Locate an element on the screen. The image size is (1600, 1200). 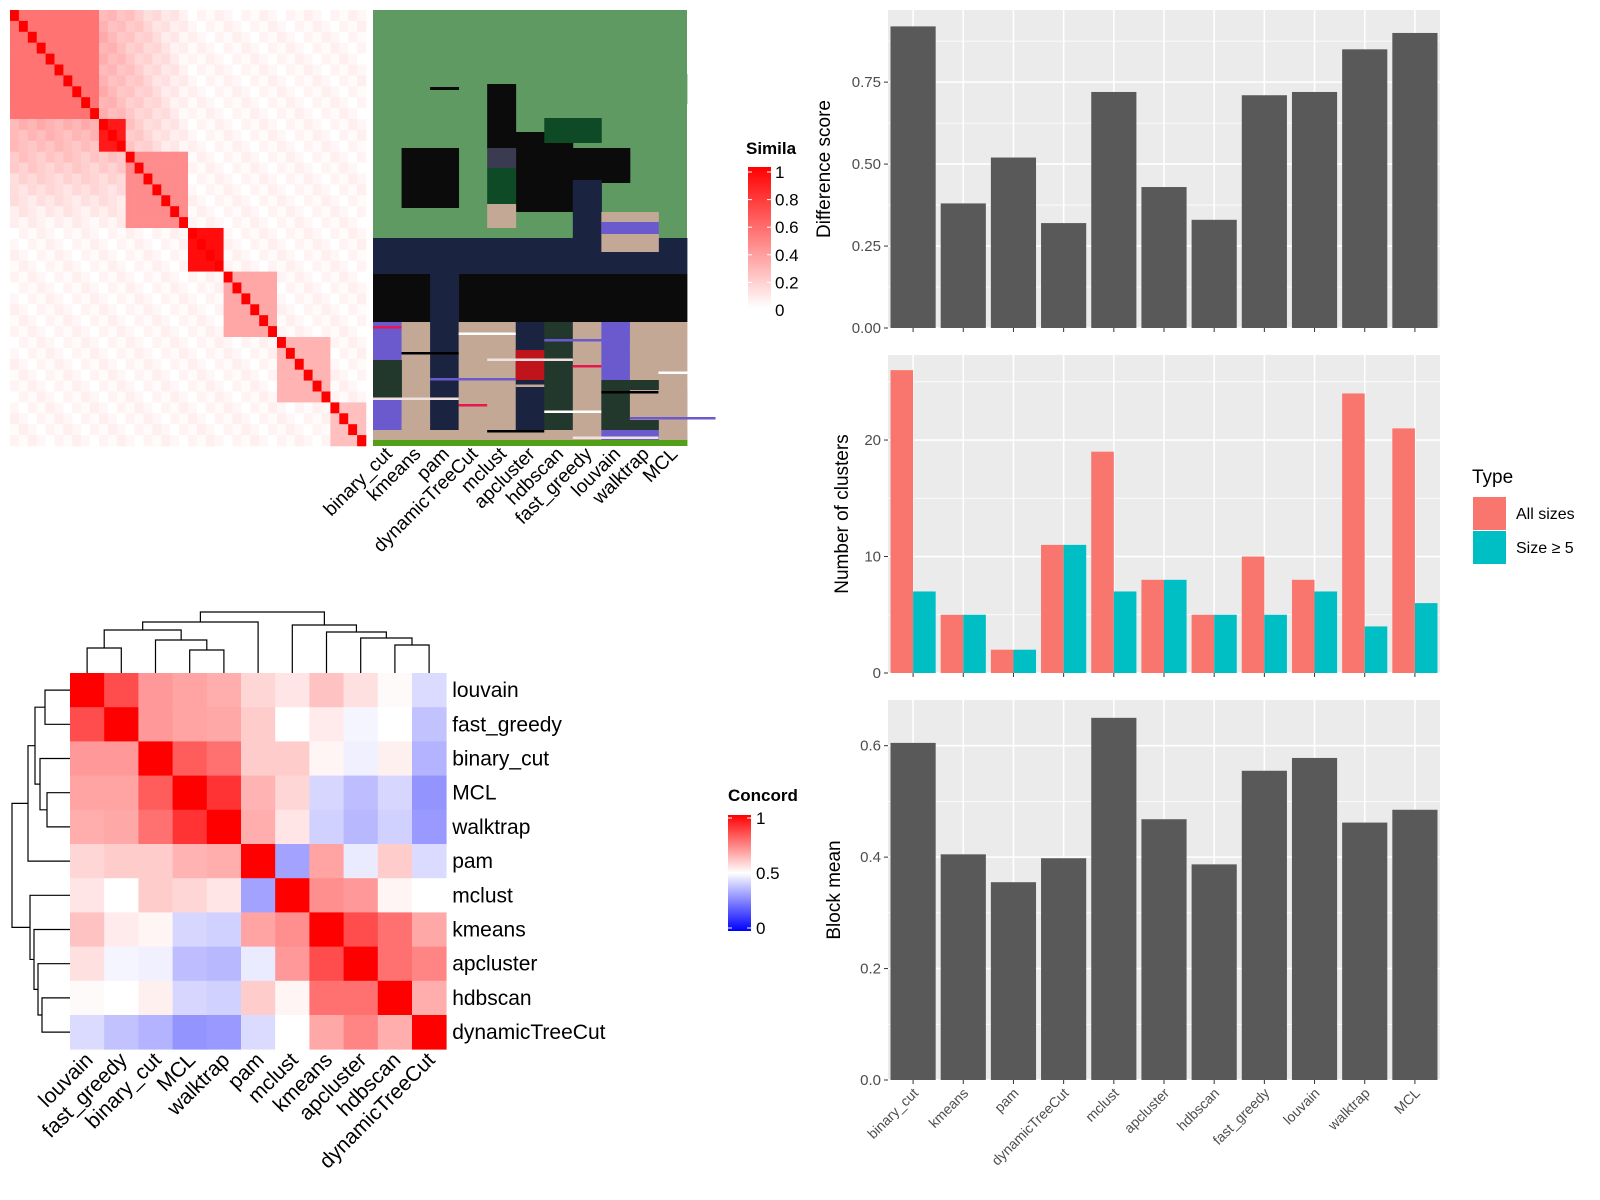
legend-tick-label: 0.6 is located at coordinates (787, 227).